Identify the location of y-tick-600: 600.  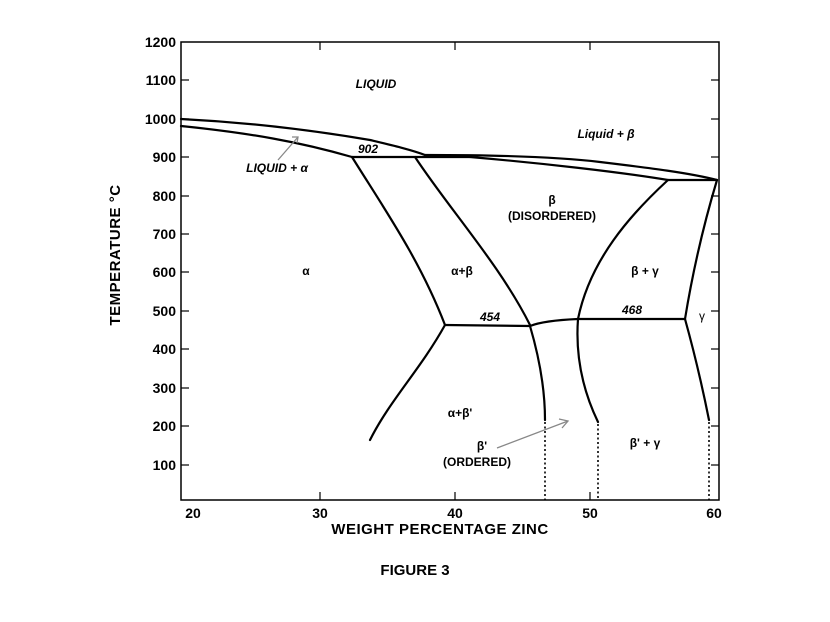
(165, 272).